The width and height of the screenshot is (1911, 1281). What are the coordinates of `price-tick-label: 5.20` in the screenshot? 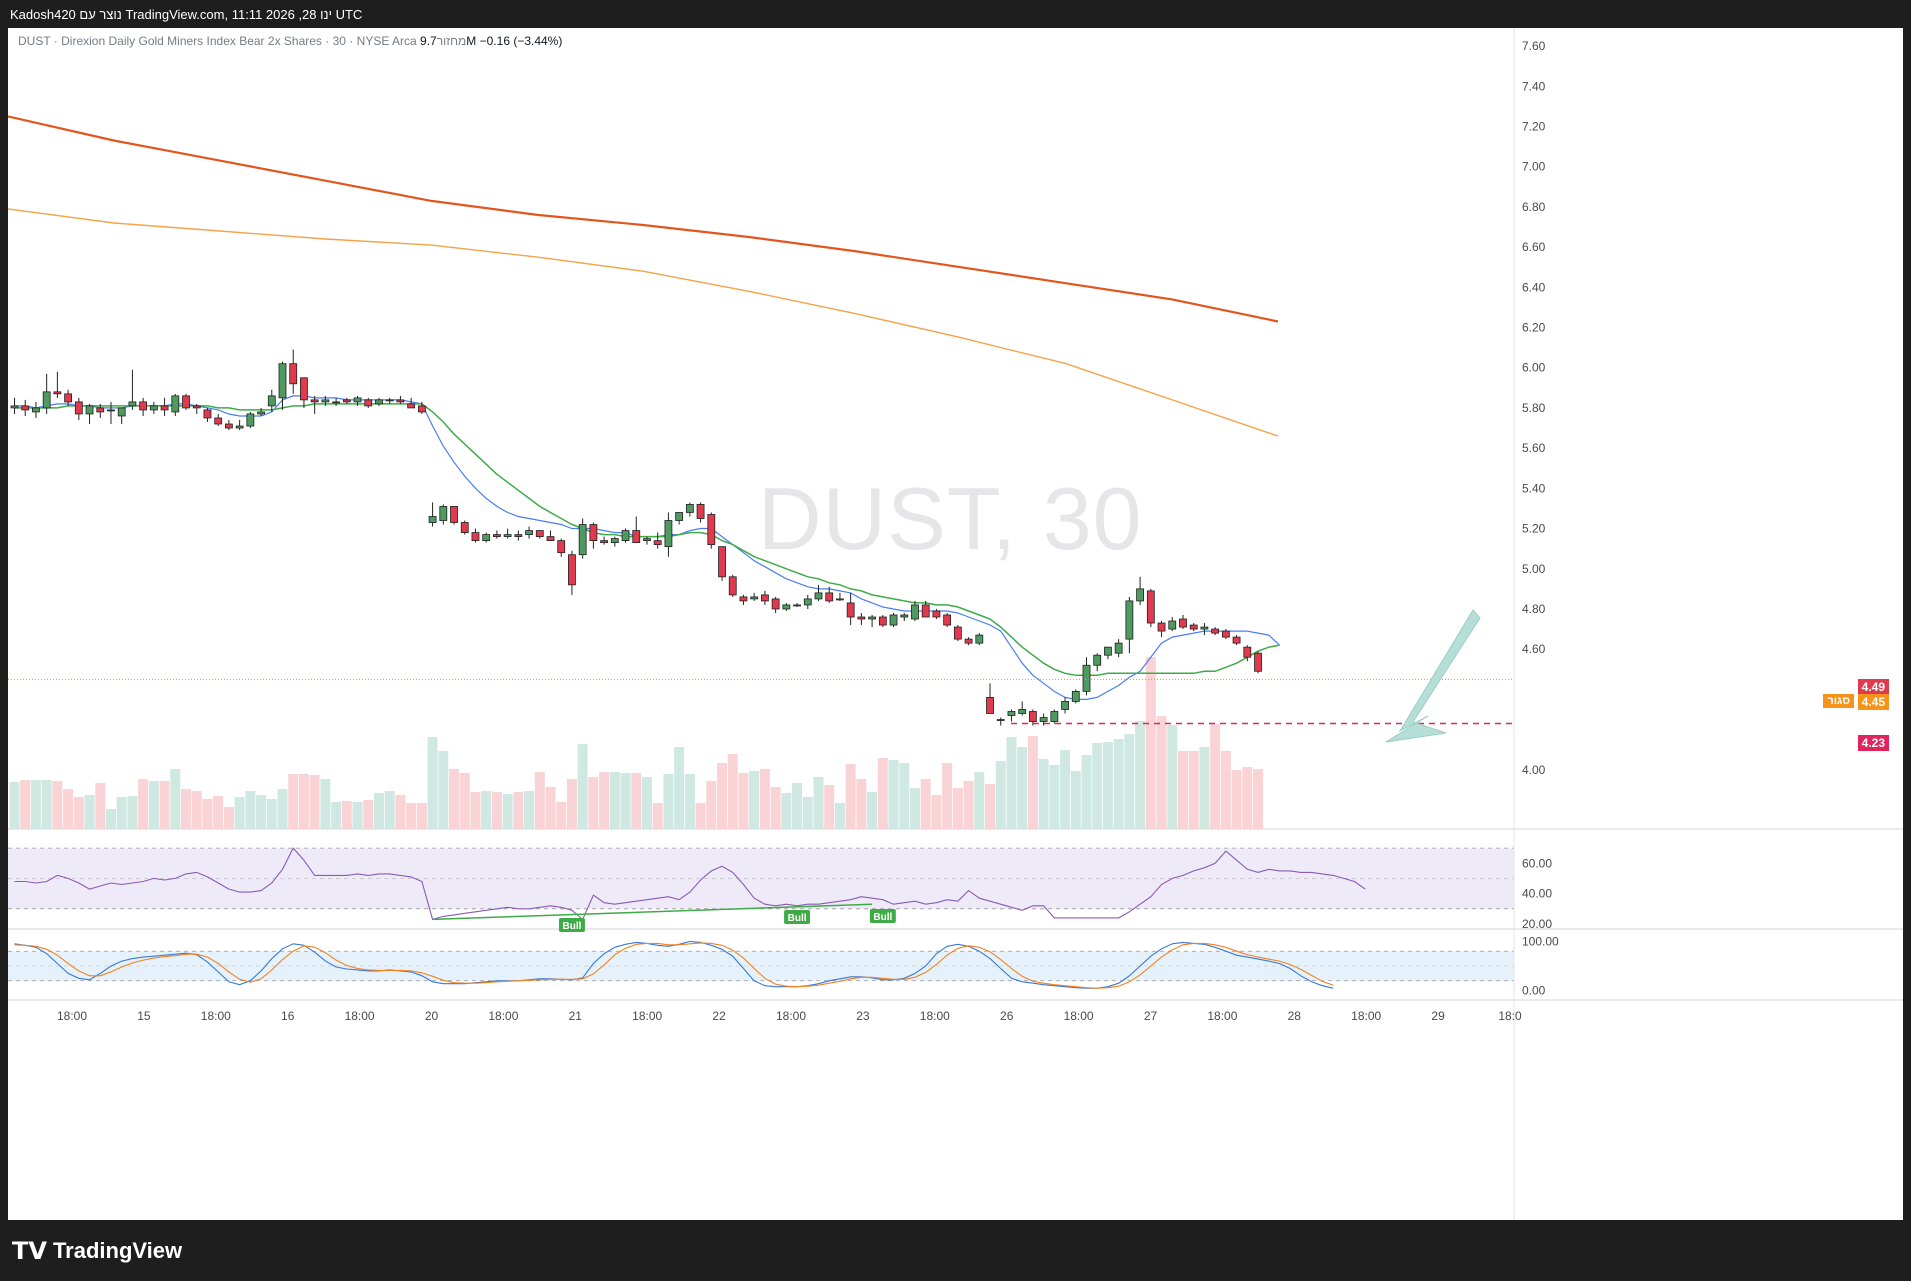 It's located at (1534, 529).